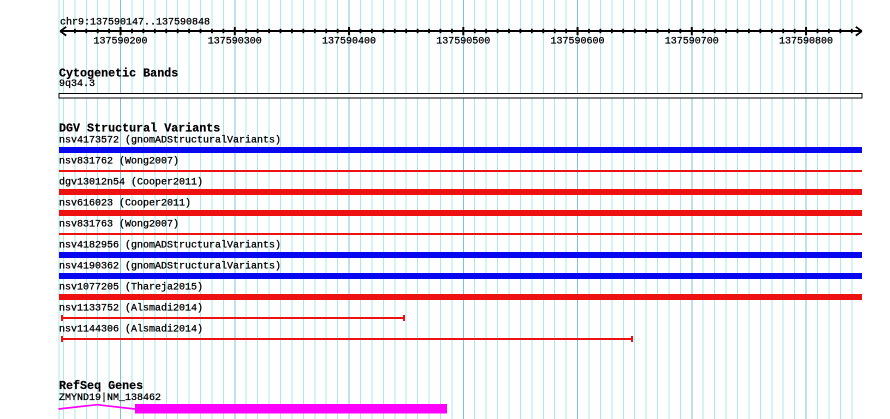 The width and height of the screenshot is (890, 419). I want to click on svg-text: 137590600, so click(578, 41).